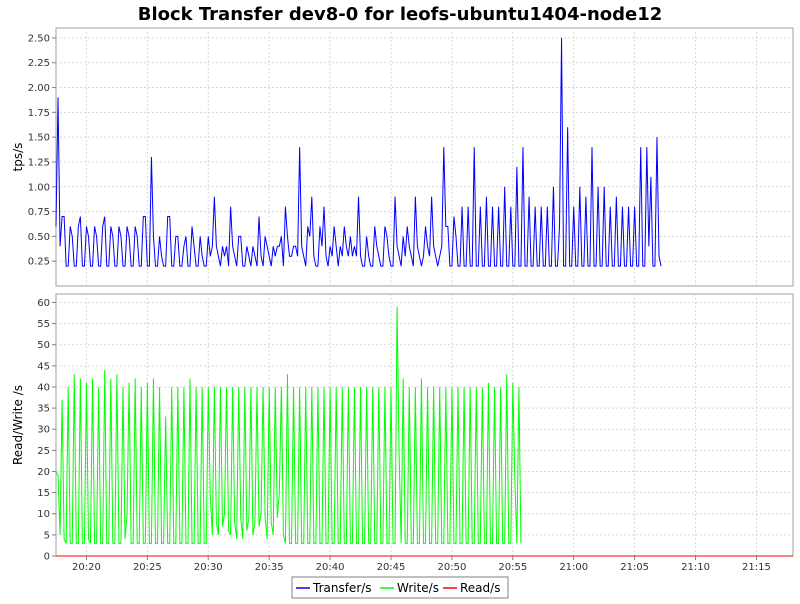 Image resolution: width=800 pixels, height=604 pixels. I want to click on y-tick-label: 0.25, so click(39, 262).